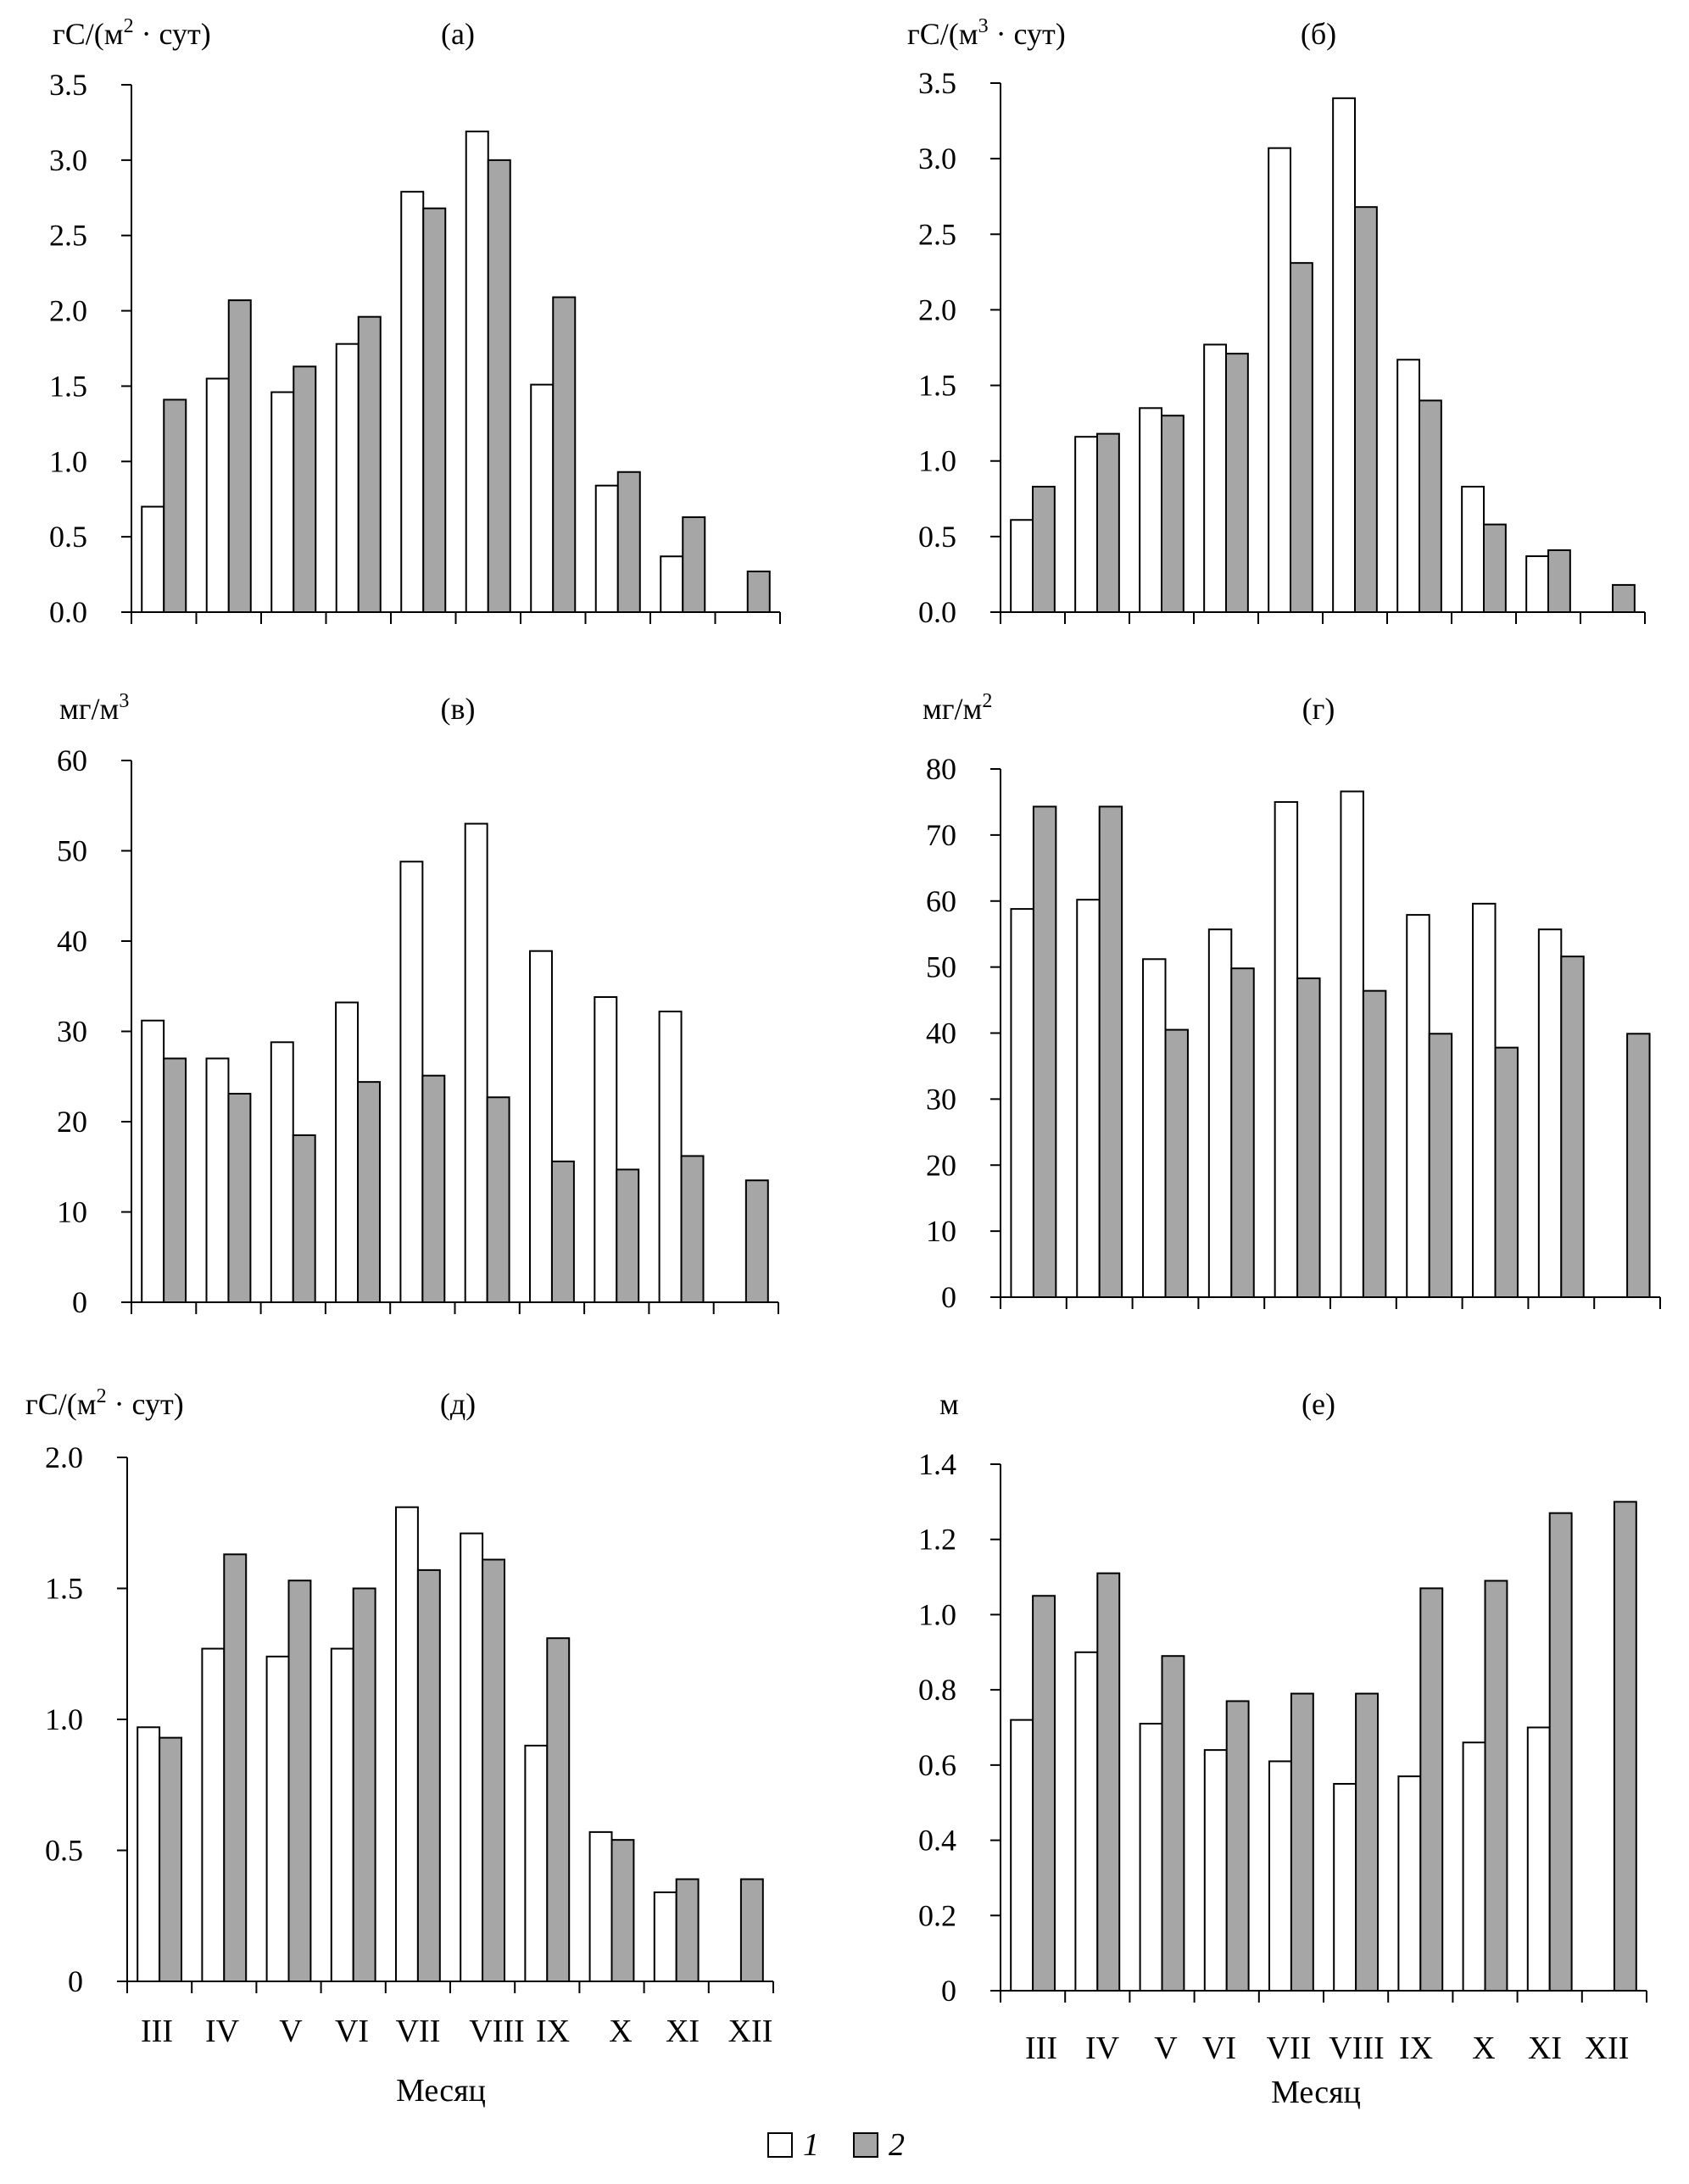 This screenshot has width=1689, height=2184. What do you see at coordinates (347, 478) in the screenshot?
I see `bar-a-s1-VI` at bounding box center [347, 478].